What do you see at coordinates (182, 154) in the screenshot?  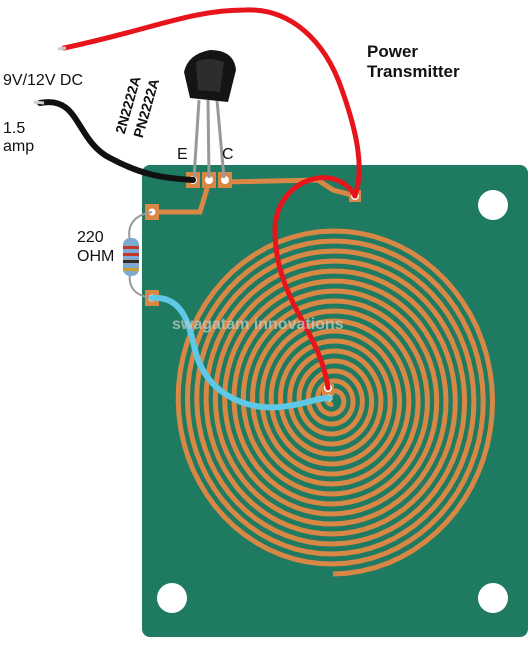 I see `pin-e-label: E` at bounding box center [182, 154].